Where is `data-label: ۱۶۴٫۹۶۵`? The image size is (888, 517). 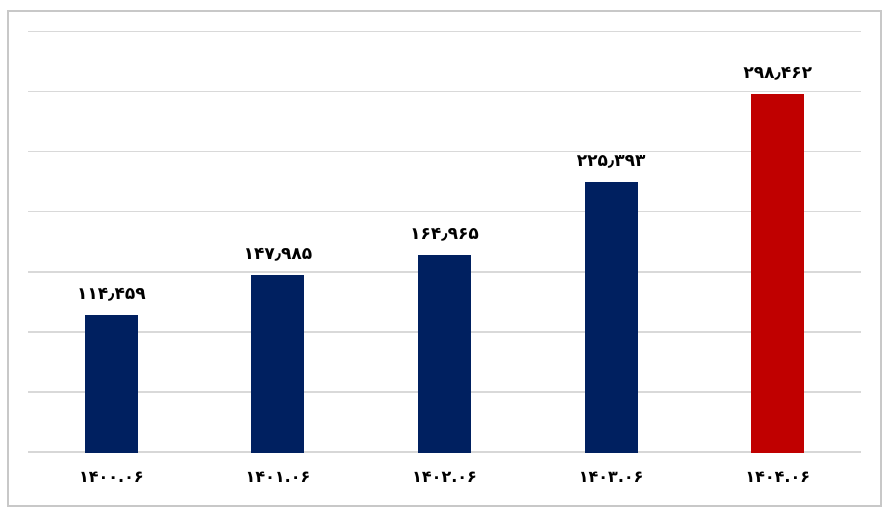 data-label: ۱۶۴٫۹۶۵ is located at coordinates (444, 233).